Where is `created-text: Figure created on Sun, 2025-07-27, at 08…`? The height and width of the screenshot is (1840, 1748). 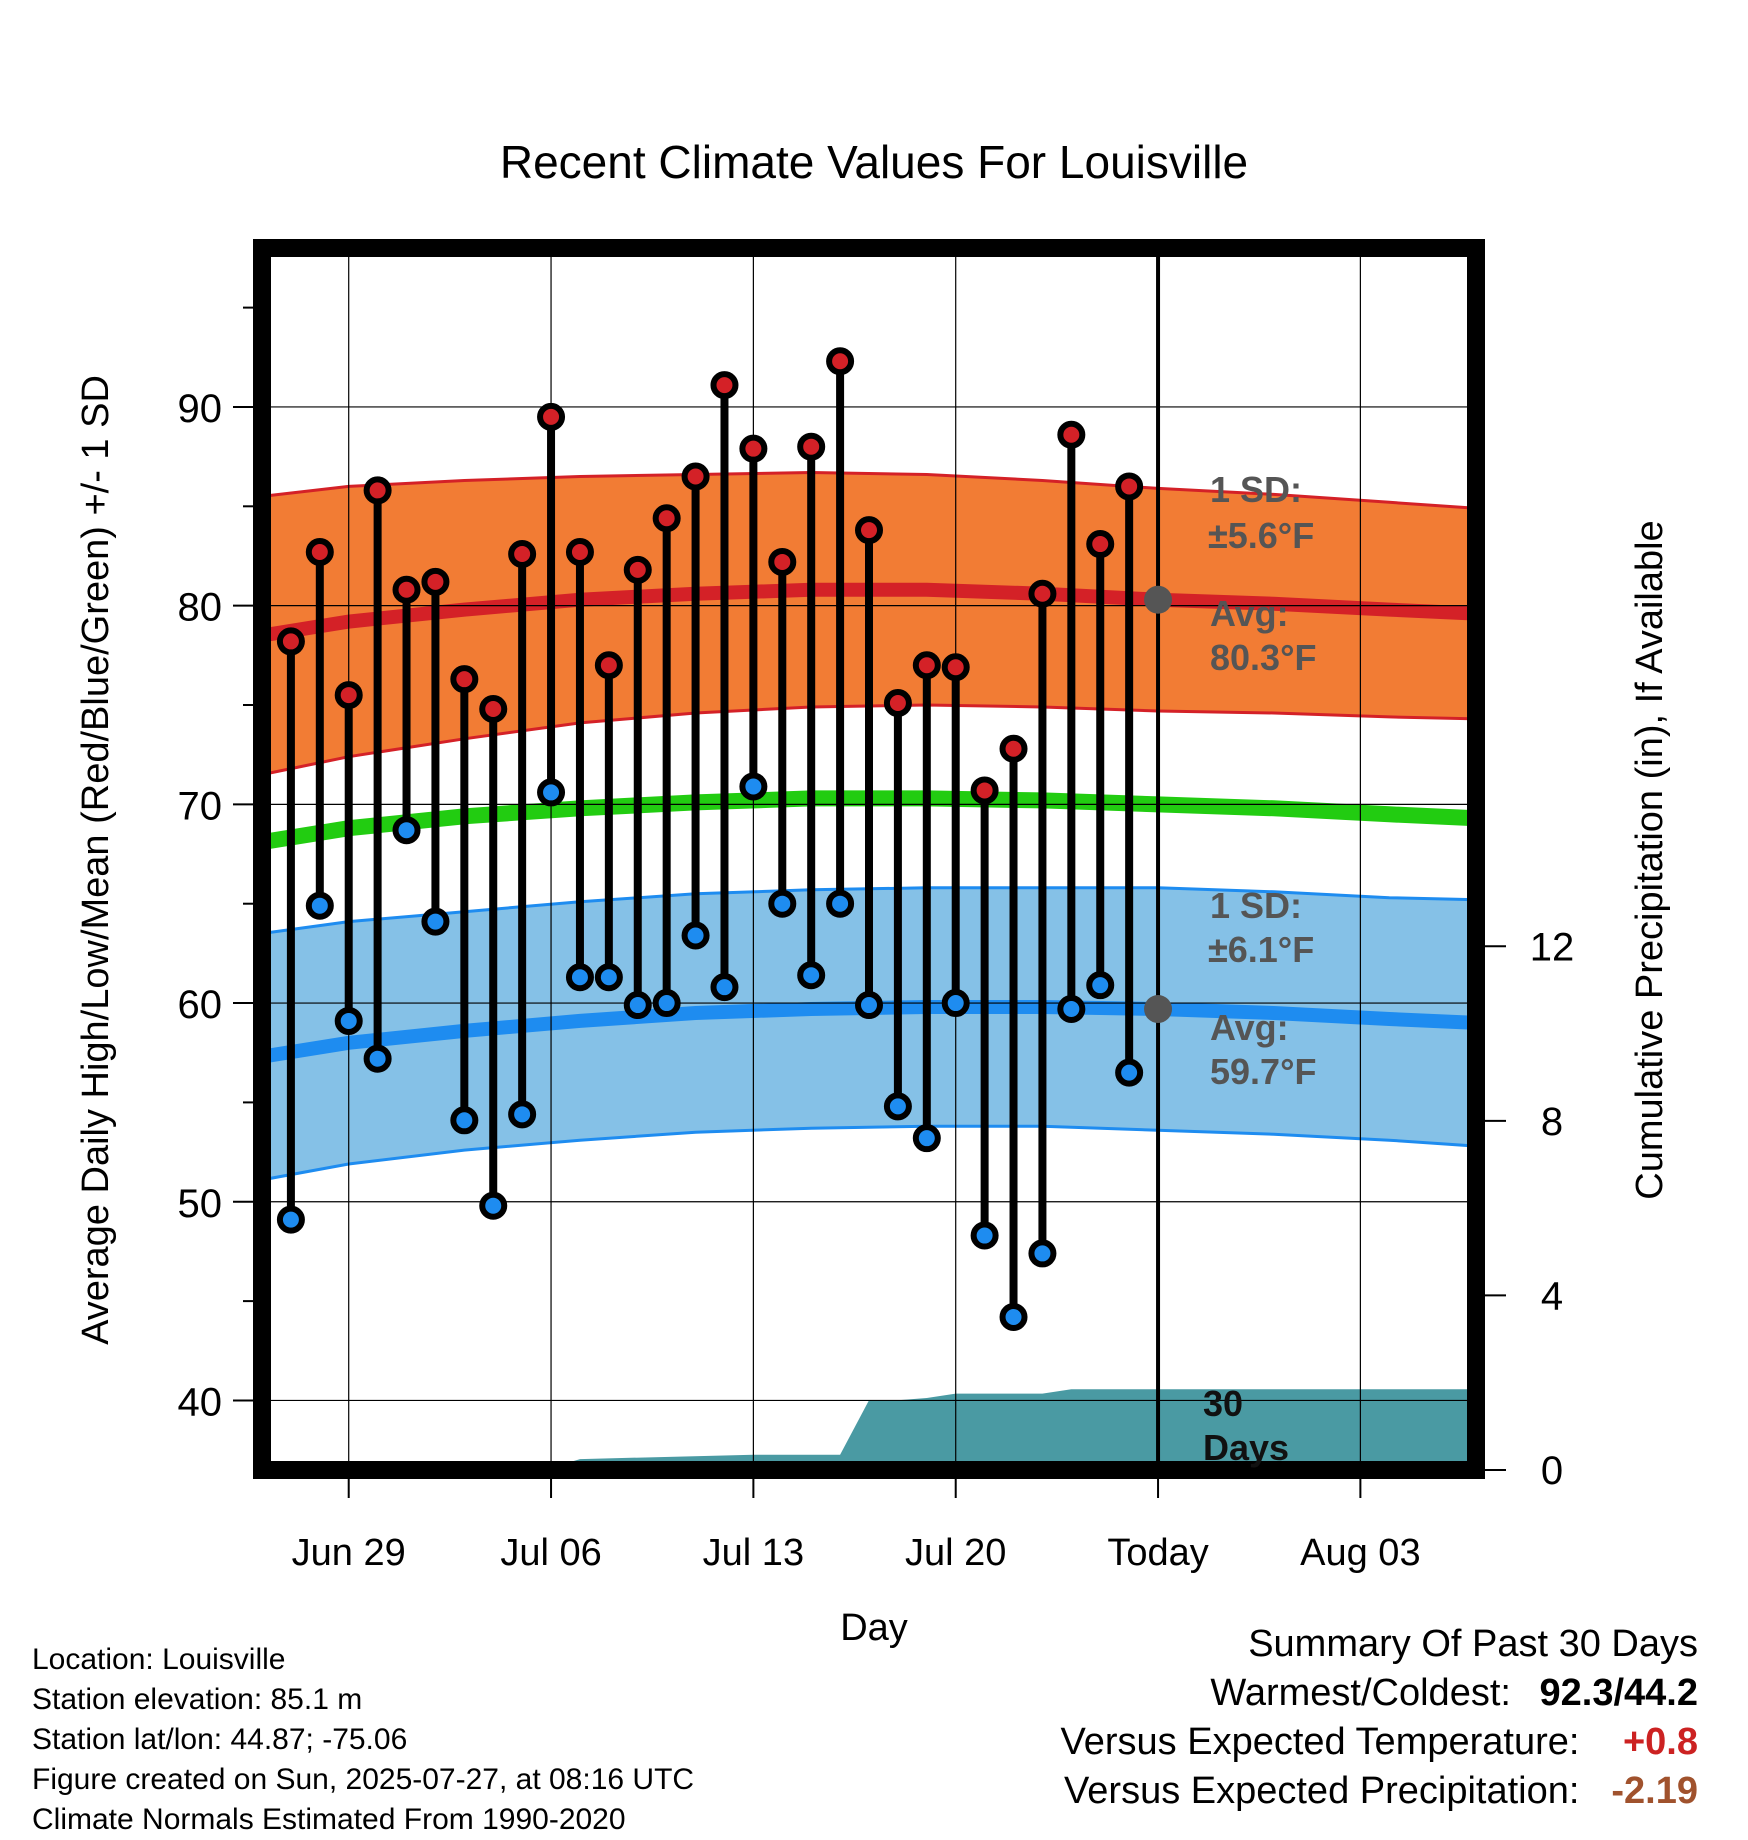 created-text: Figure created on Sun, 2025-07-27, at 08… is located at coordinates (363, 1779).